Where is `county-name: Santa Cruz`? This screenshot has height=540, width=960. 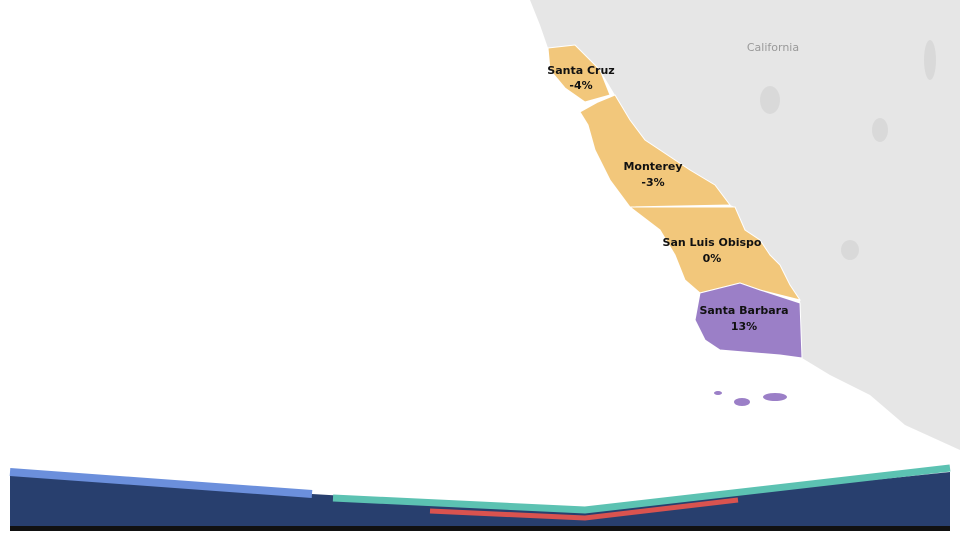
county-name: Santa Cruz is located at coordinates (580, 70).